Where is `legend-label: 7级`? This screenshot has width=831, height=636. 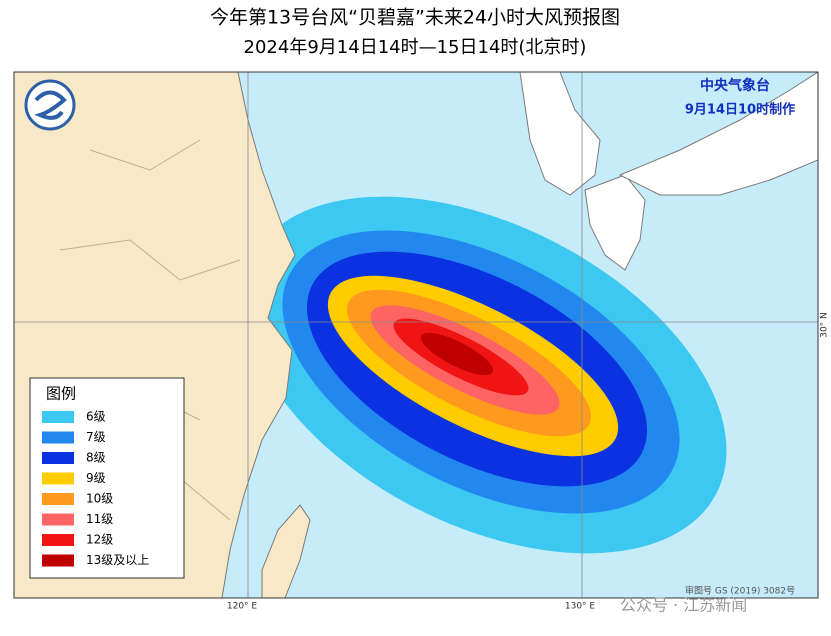
legend-label: 7级 is located at coordinates (96, 437).